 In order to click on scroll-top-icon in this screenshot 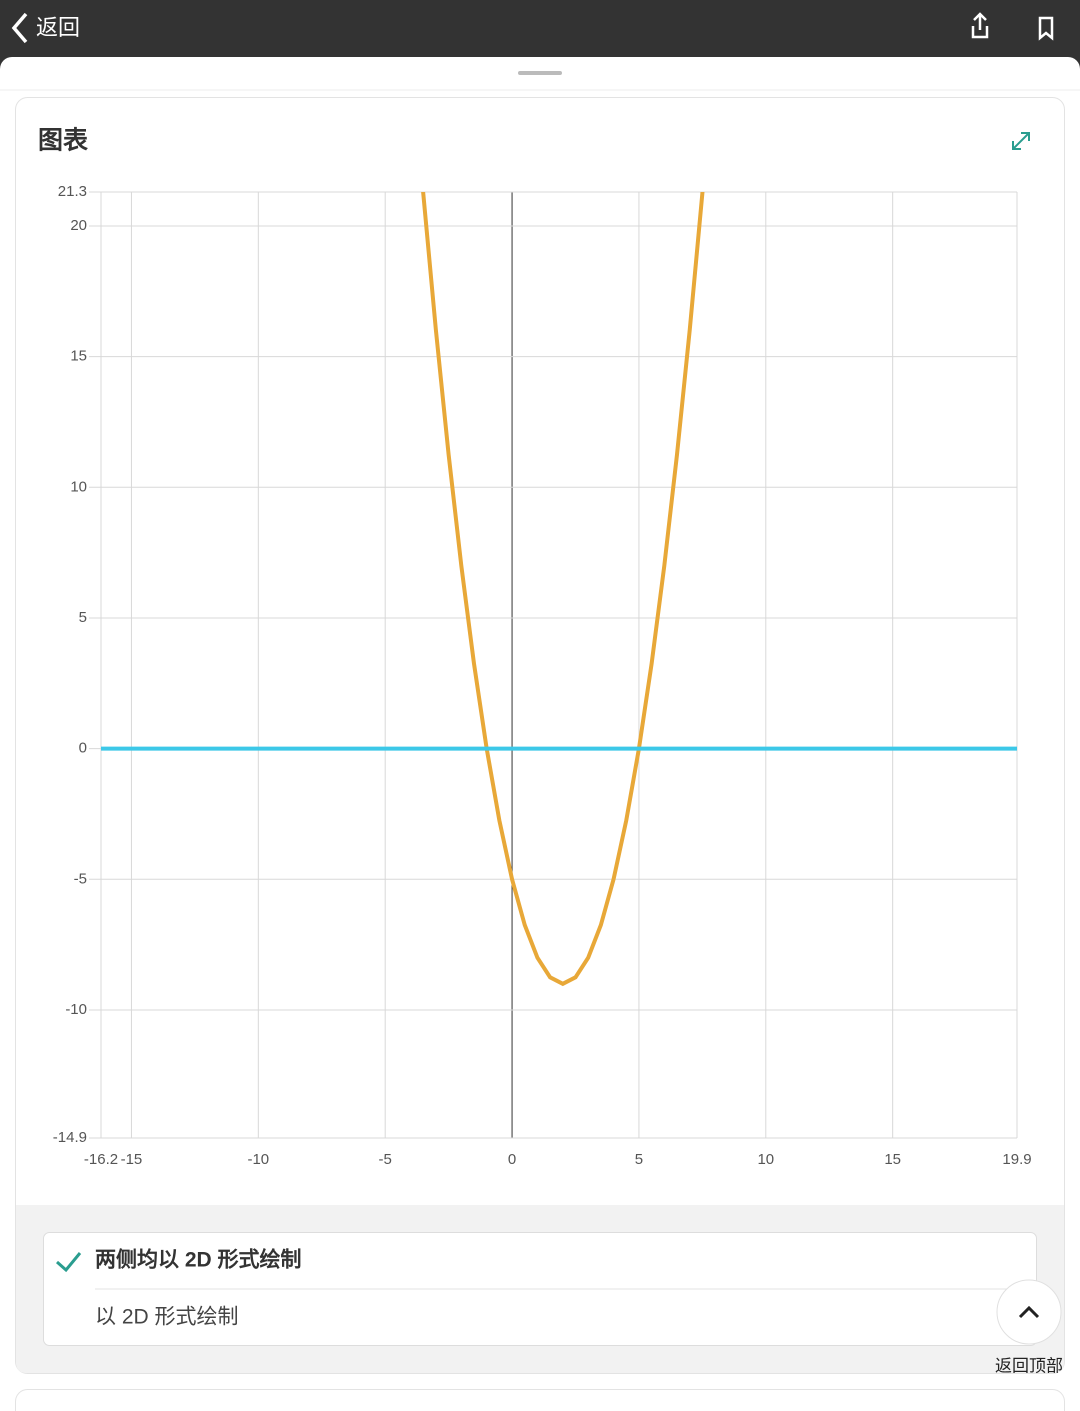, I will do `click(1029, 1312)`.